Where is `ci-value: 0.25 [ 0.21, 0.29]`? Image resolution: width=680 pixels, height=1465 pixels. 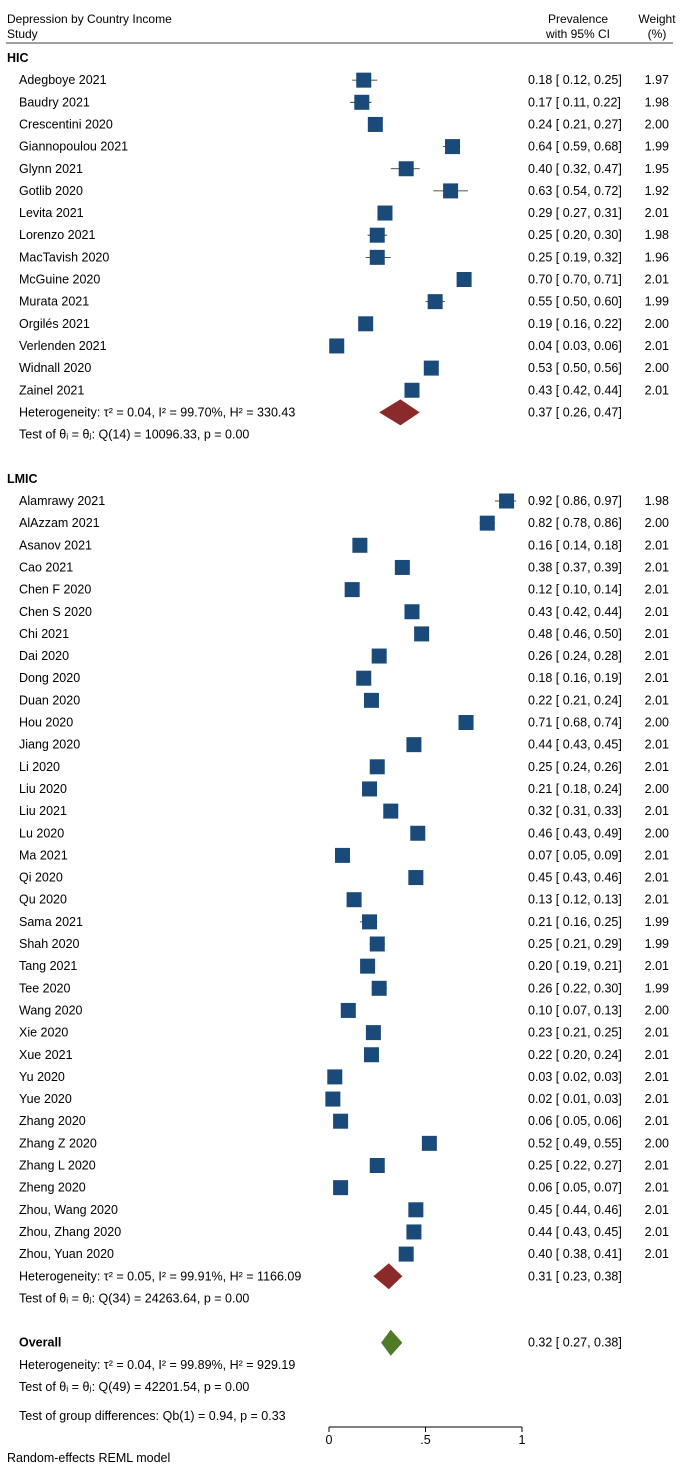 ci-value: 0.25 [ 0.21, 0.29] is located at coordinates (575, 944).